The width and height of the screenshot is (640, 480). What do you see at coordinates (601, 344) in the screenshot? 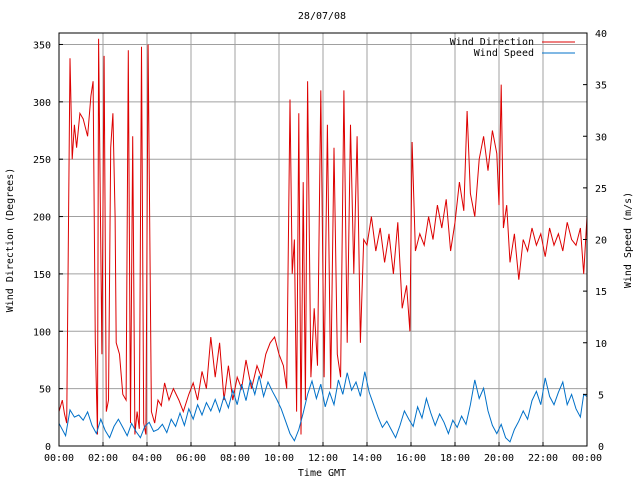
I see `y-right-tick-label: 10` at bounding box center [601, 344].